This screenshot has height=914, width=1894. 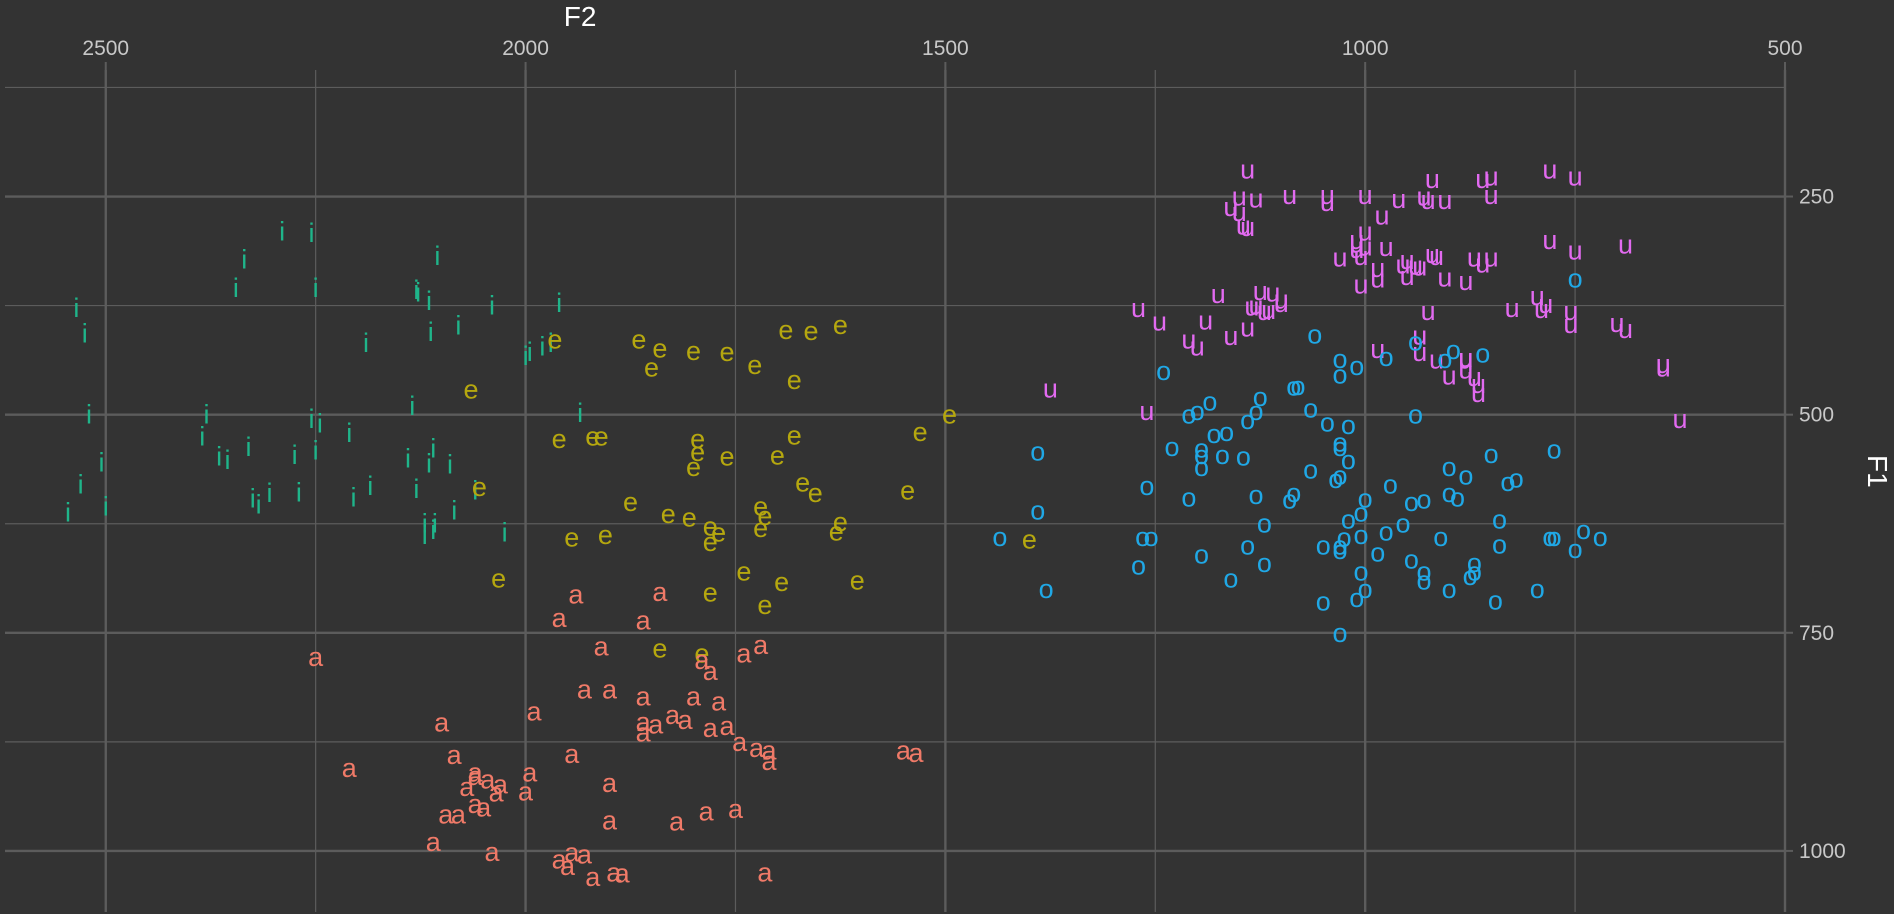 What do you see at coordinates (945, 48) in the screenshot?
I see `x-tick-label: 1500` at bounding box center [945, 48].